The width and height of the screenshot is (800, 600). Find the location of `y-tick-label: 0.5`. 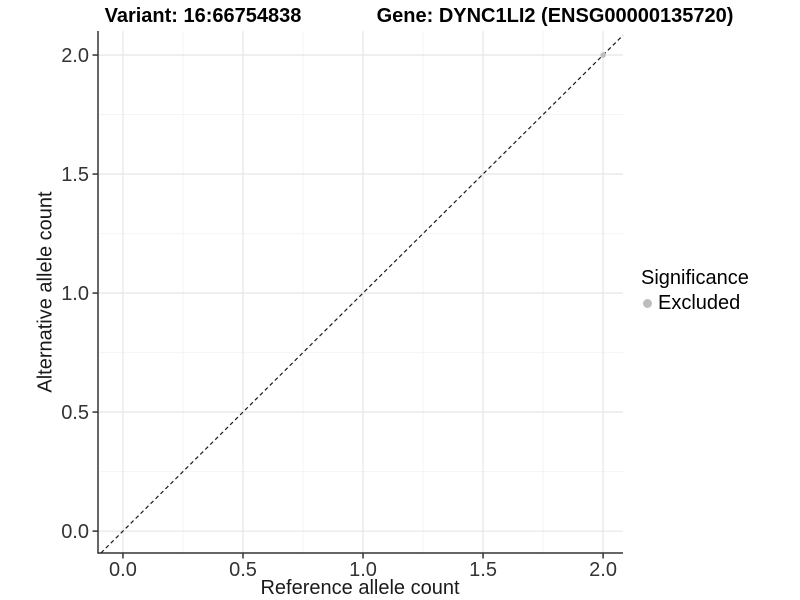

y-tick-label: 0.5 is located at coordinates (75, 413).